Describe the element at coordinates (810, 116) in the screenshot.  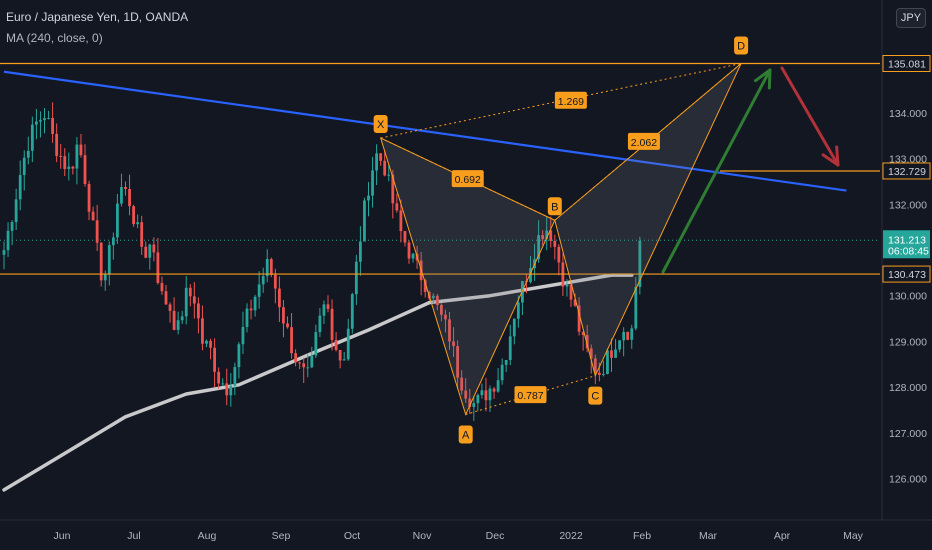
I see `projection-arrow-down` at that location.